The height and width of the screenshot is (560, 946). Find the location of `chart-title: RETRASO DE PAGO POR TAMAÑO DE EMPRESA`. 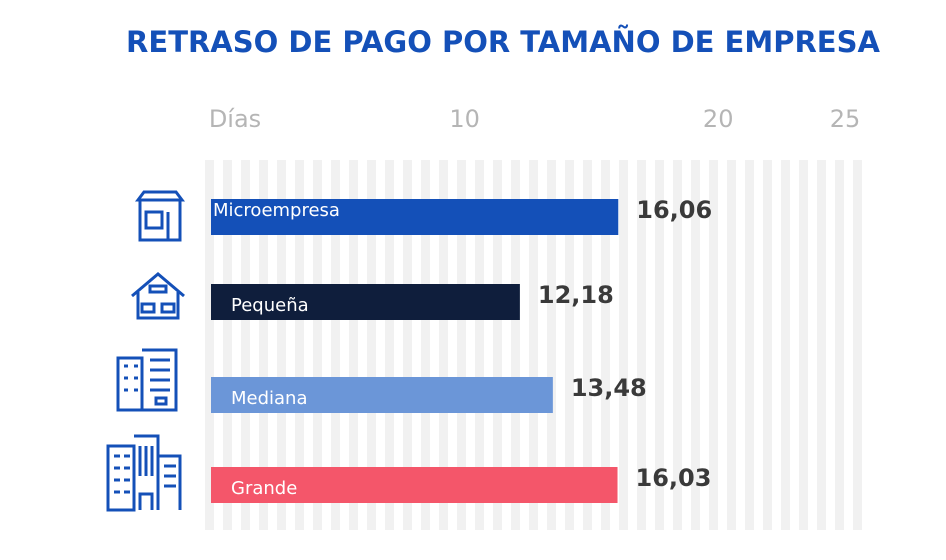

chart-title: RETRASO DE PAGO POR TAMAÑO DE EMPRESA is located at coordinates (503, 42).